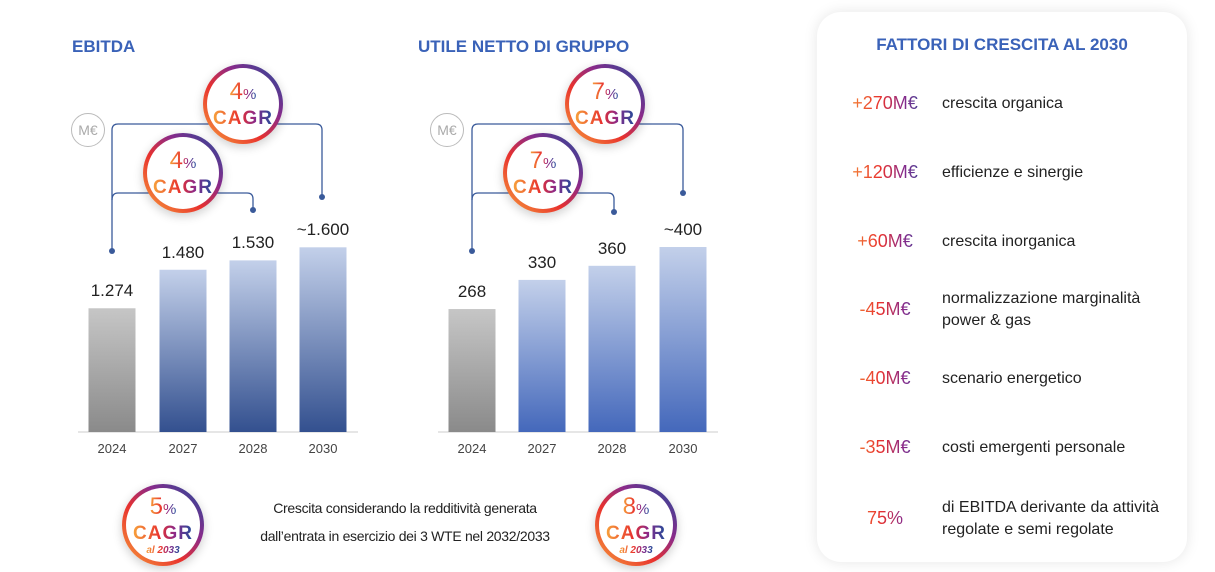 The image size is (1215, 572). Describe the element at coordinates (1034, 447) in the screenshot. I see `factor-text: costi emergenti personale` at that location.